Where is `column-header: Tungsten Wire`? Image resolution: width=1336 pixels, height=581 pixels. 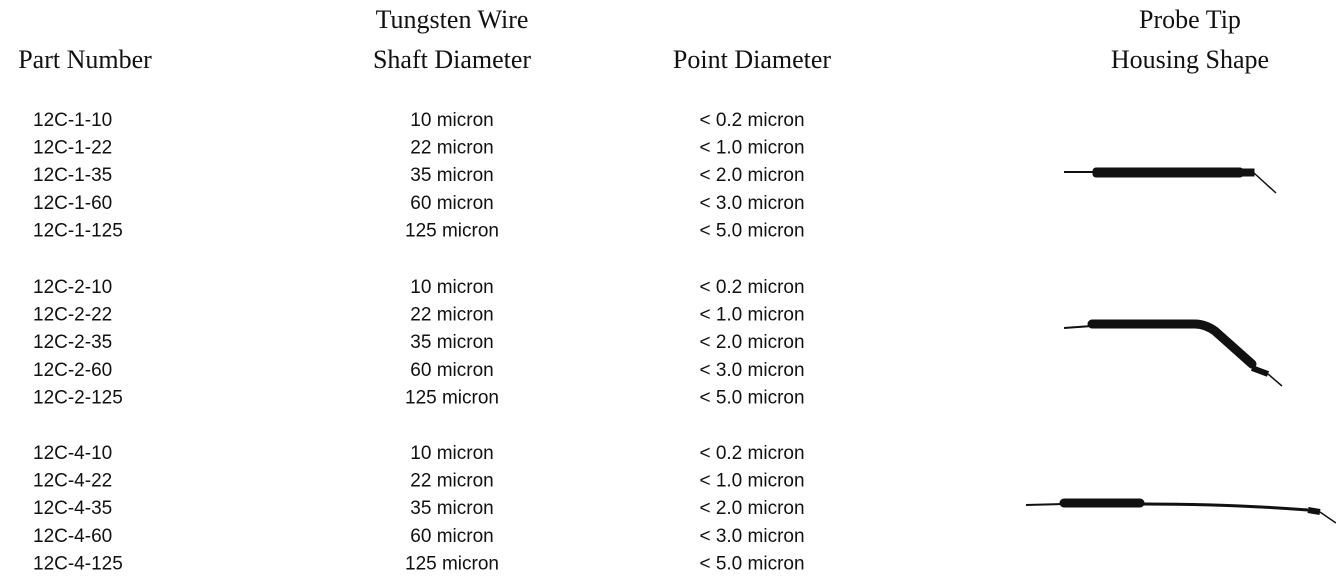
column-header: Tungsten Wire is located at coordinates (452, 19).